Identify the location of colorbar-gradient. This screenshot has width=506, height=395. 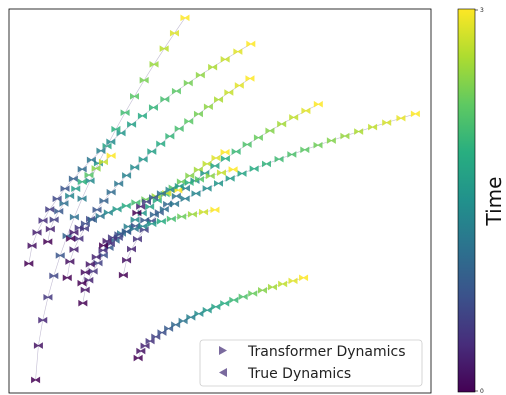
(466, 200).